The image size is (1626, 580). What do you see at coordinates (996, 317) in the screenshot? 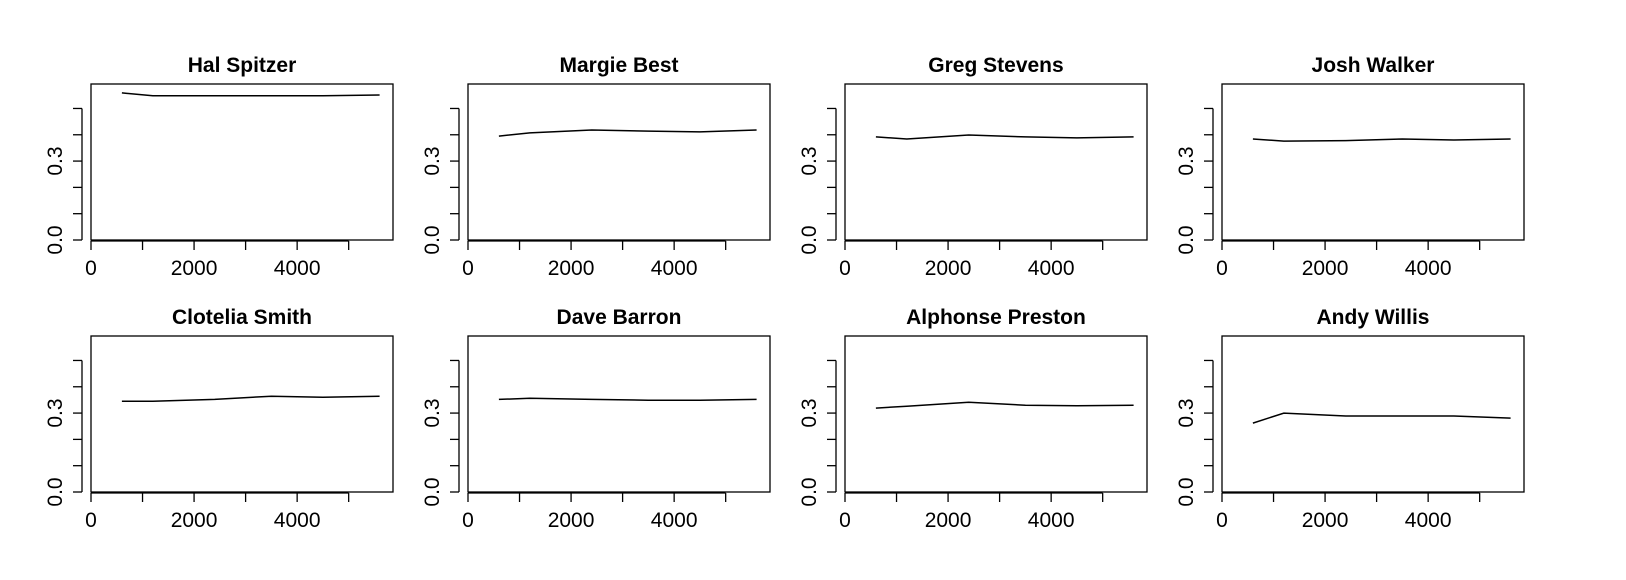
I see `panel-title: Alphonse Preston` at bounding box center [996, 317].